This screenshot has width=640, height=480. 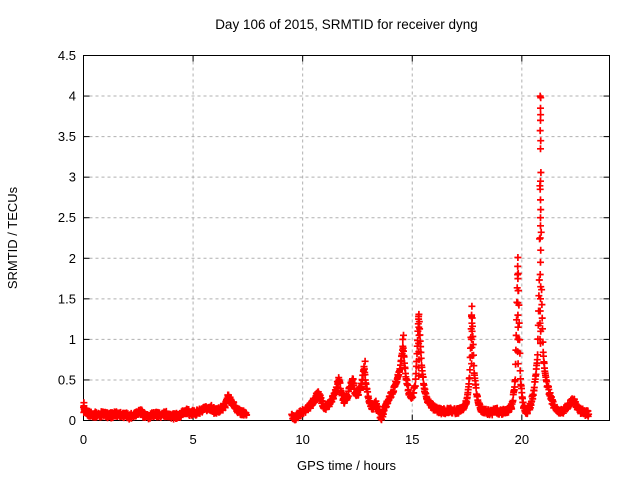 What do you see at coordinates (412, 439) in the screenshot?
I see `x-tick-label: 15` at bounding box center [412, 439].